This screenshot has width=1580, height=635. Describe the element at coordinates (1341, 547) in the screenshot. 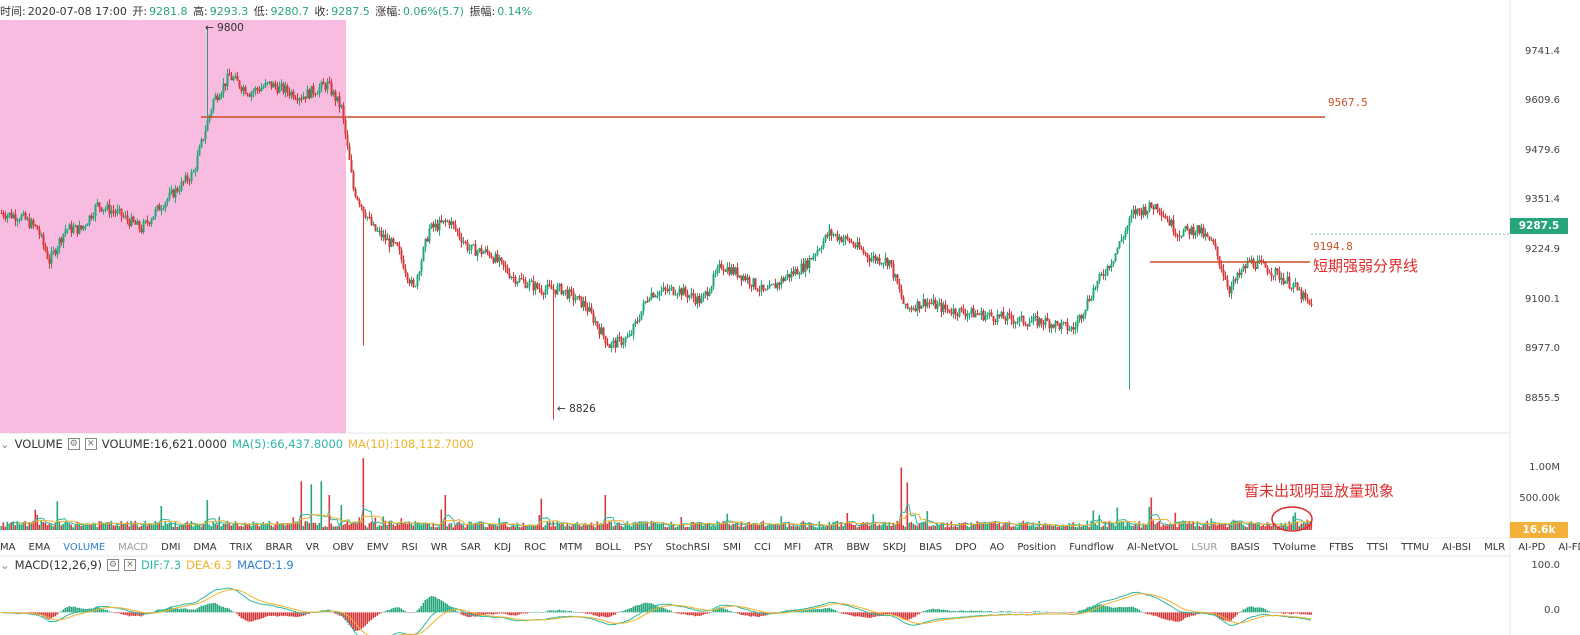

I see `indicator-tab-ftbs: FTBS` at that location.